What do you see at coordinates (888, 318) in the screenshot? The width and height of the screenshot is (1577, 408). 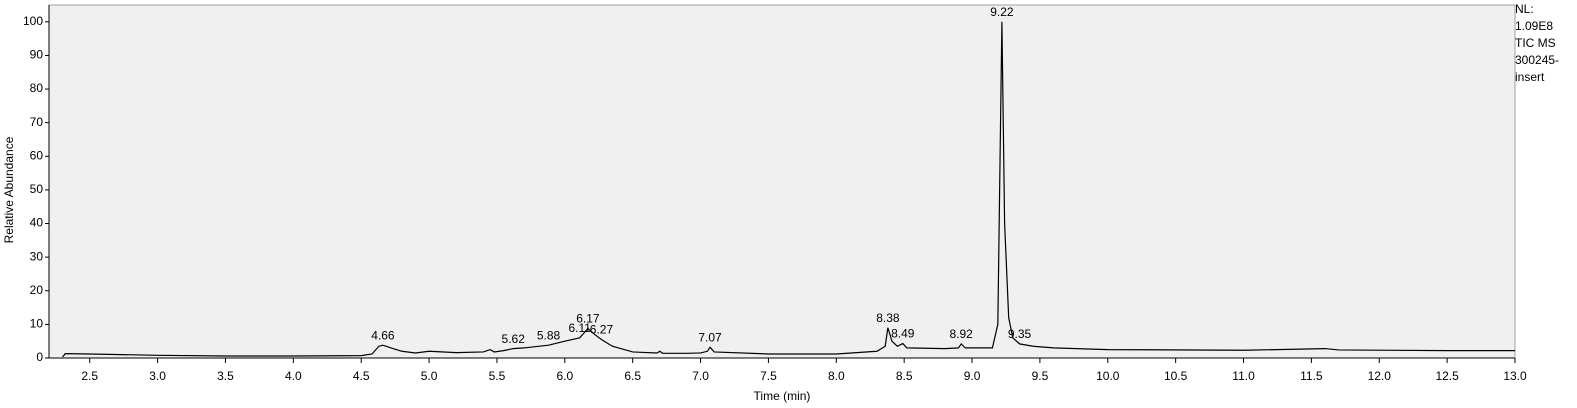 I see `peak-label: 8.38` at bounding box center [888, 318].